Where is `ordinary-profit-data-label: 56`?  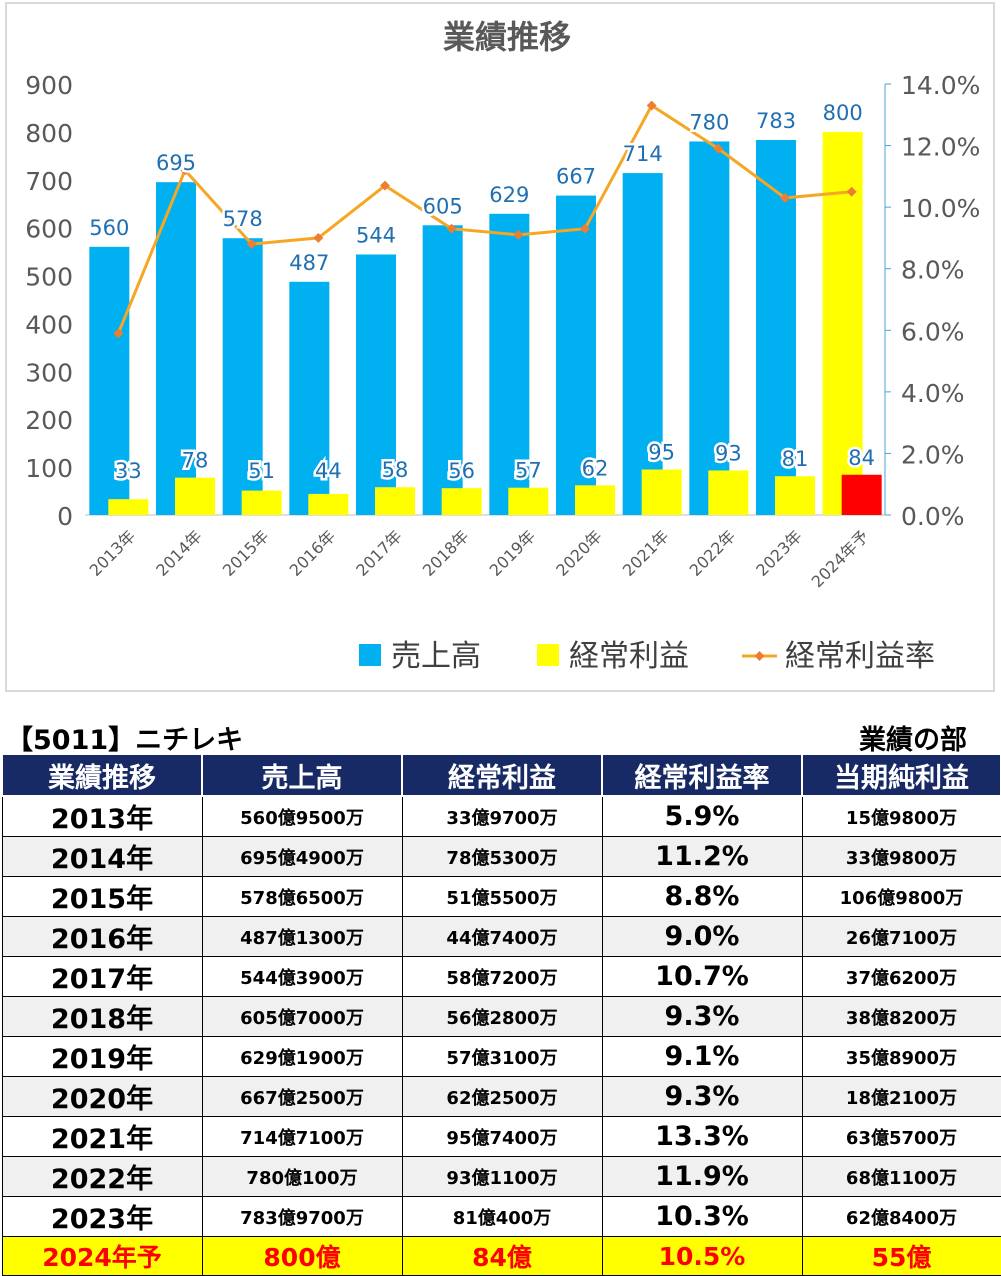
ordinary-profit-data-label: 56 is located at coordinates (461, 471).